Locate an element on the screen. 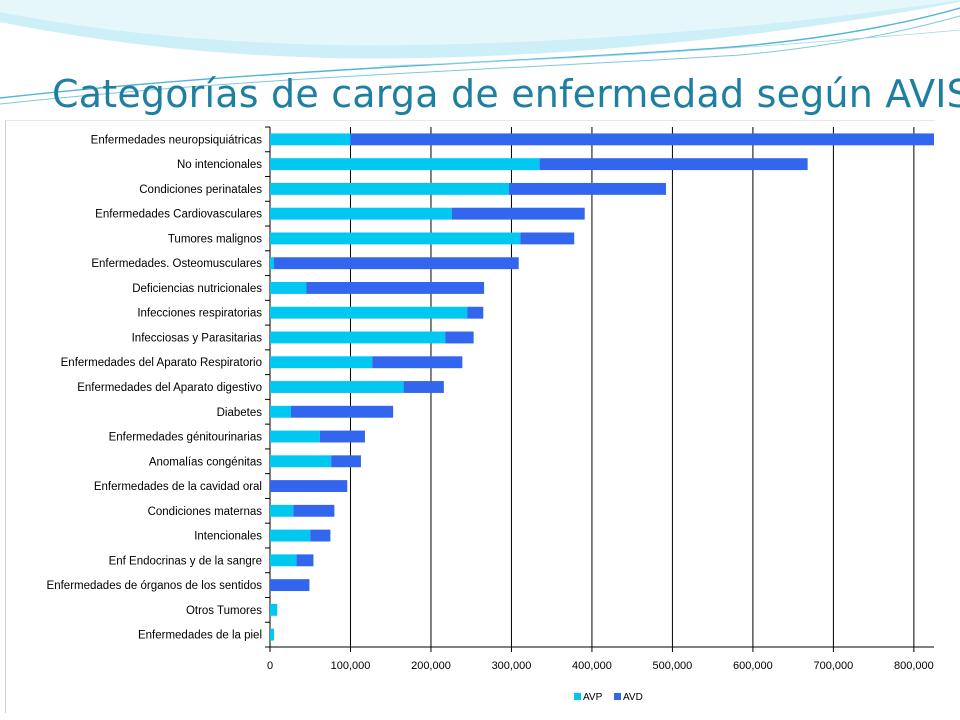  category-label: Infecciones respiratorias is located at coordinates (199, 314).